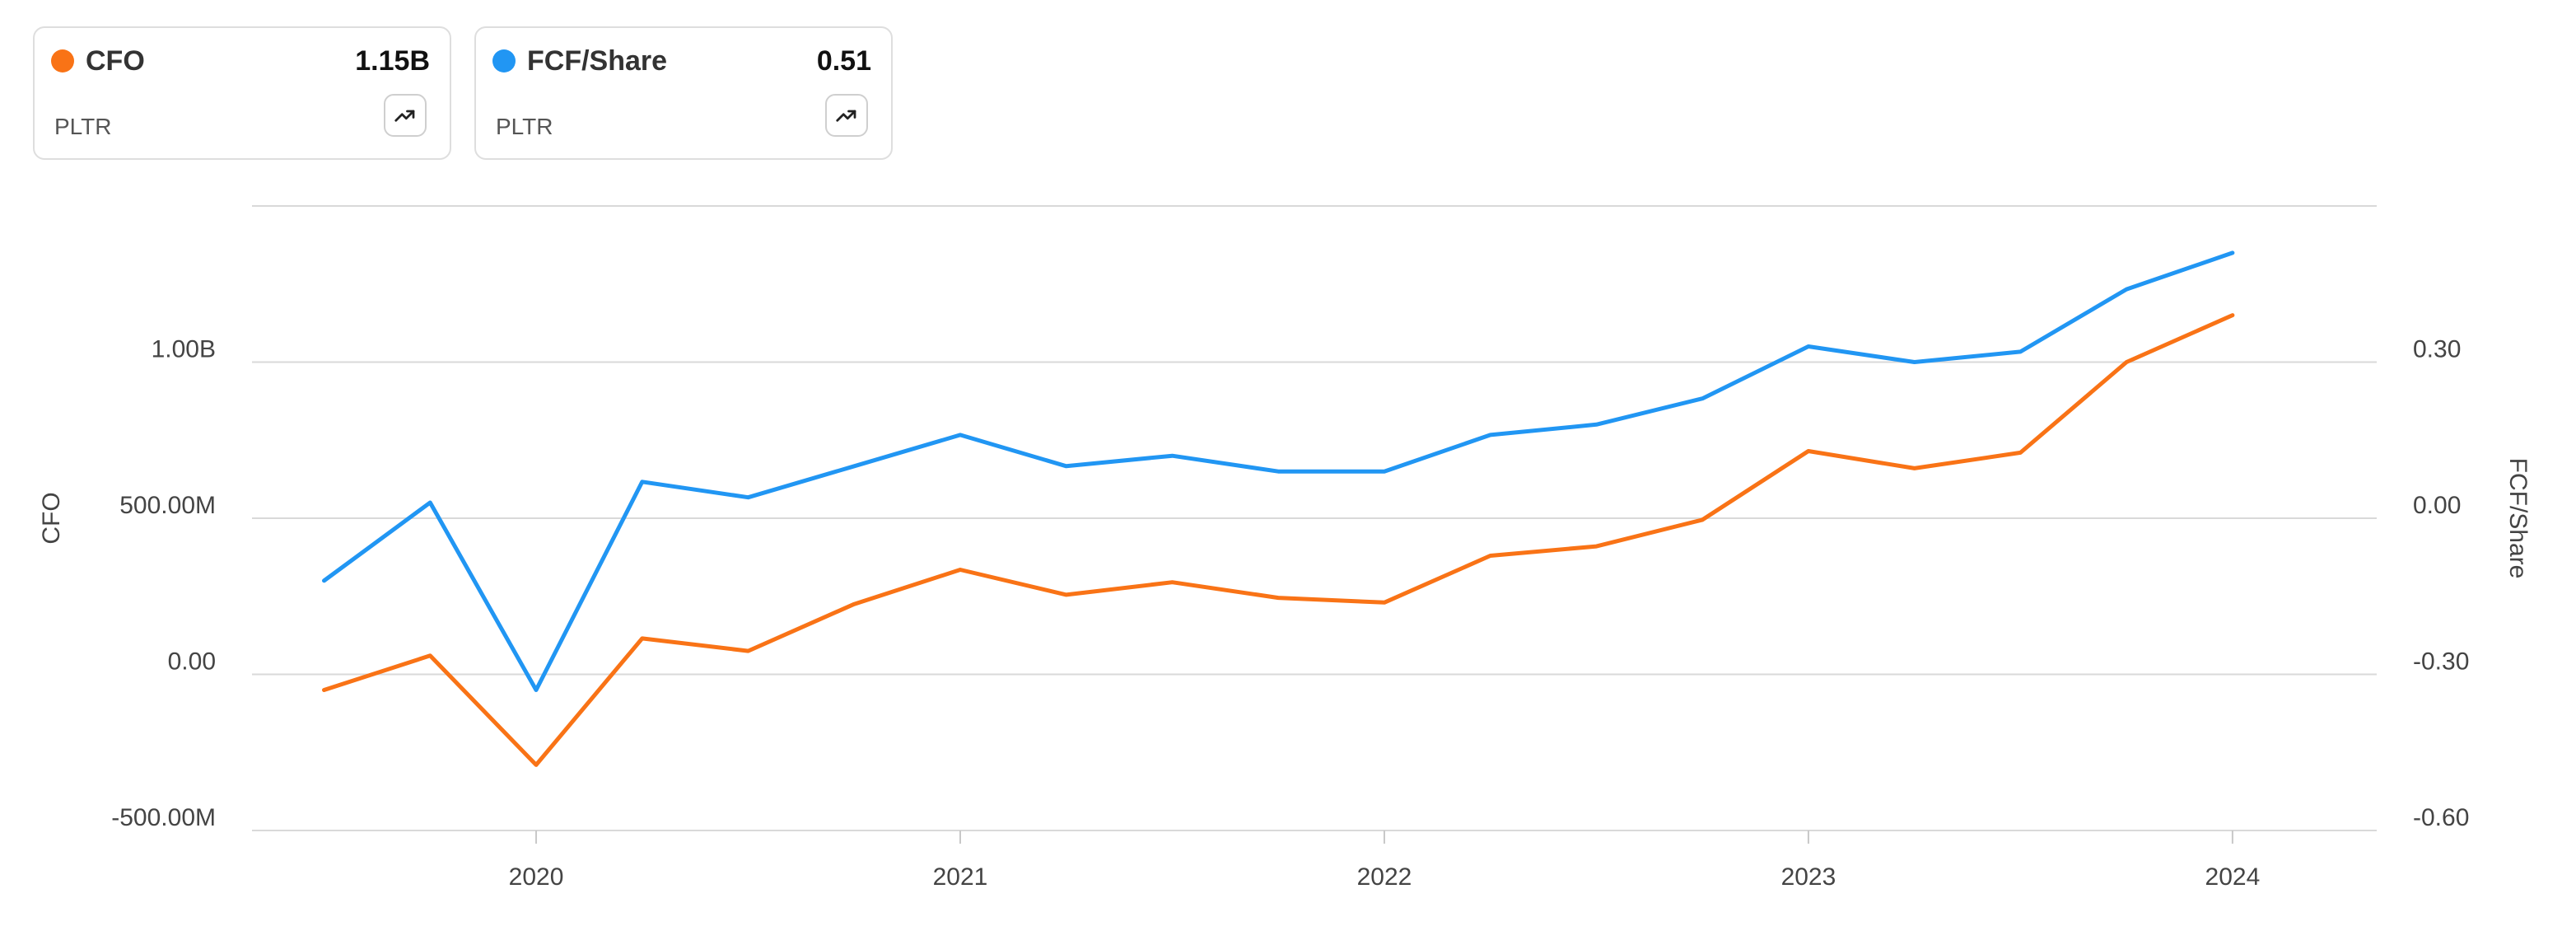 The width and height of the screenshot is (2576, 931). What do you see at coordinates (167, 506) in the screenshot?
I see `left-tick-label-2: 500.00M` at bounding box center [167, 506].